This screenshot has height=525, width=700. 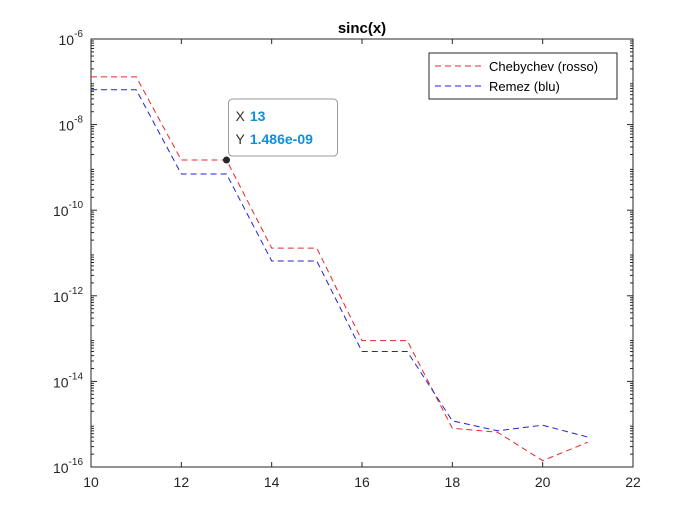 I want to click on y-tick-label-exponent: -16, so click(x=76, y=462).